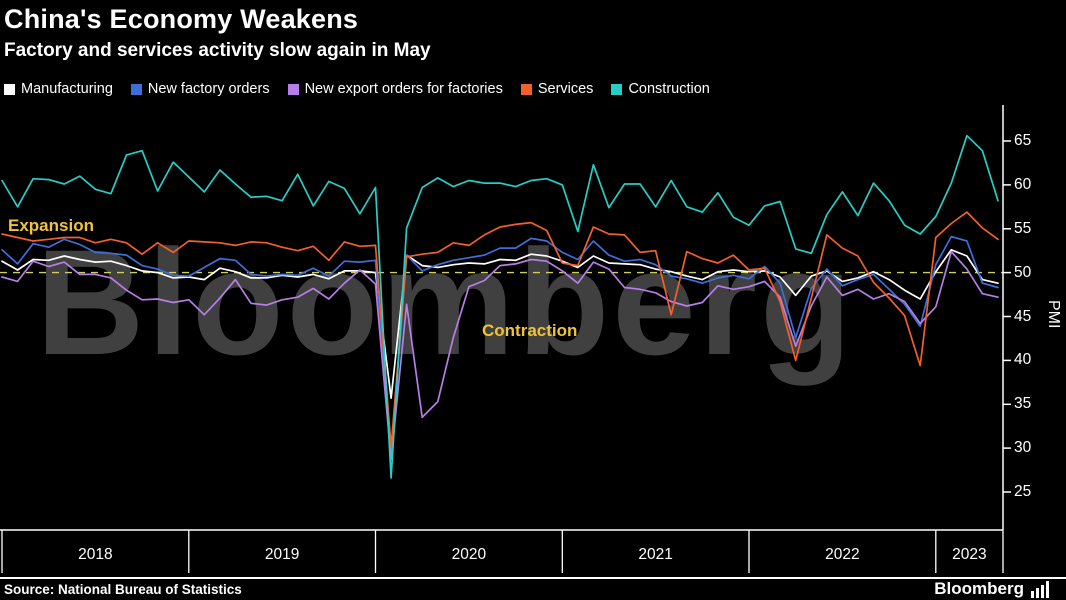  Describe the element at coordinates (842, 554) in the screenshot. I see `x-tick-label-2022: 2022` at that location.